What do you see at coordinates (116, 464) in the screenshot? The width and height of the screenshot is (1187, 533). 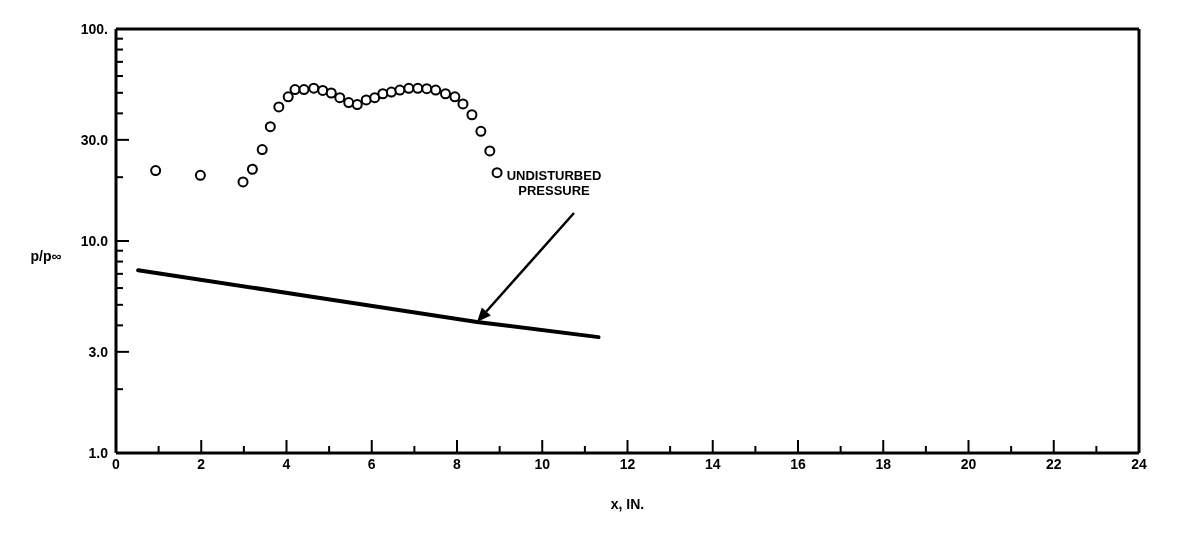 I see `x-tick-label: 0` at bounding box center [116, 464].